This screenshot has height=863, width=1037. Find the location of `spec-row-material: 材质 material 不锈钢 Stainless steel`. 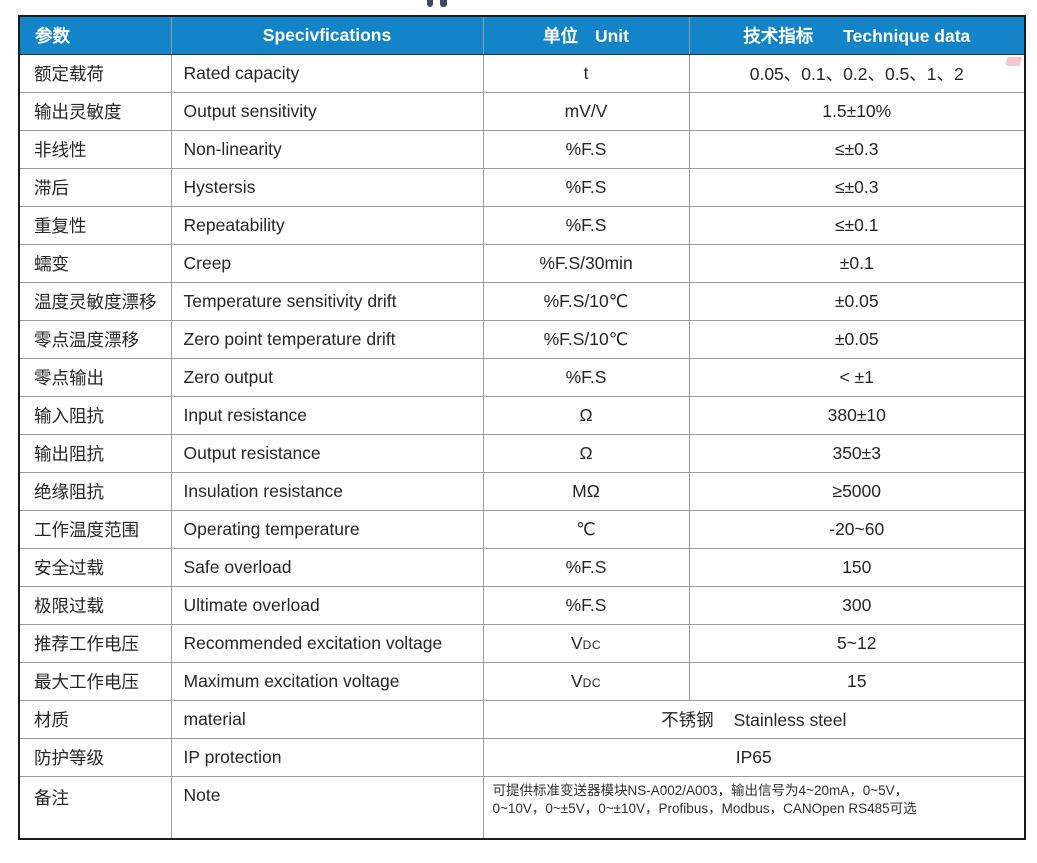

spec-row-material: 材质 material 不锈钢 Stainless steel is located at coordinates (522, 719).